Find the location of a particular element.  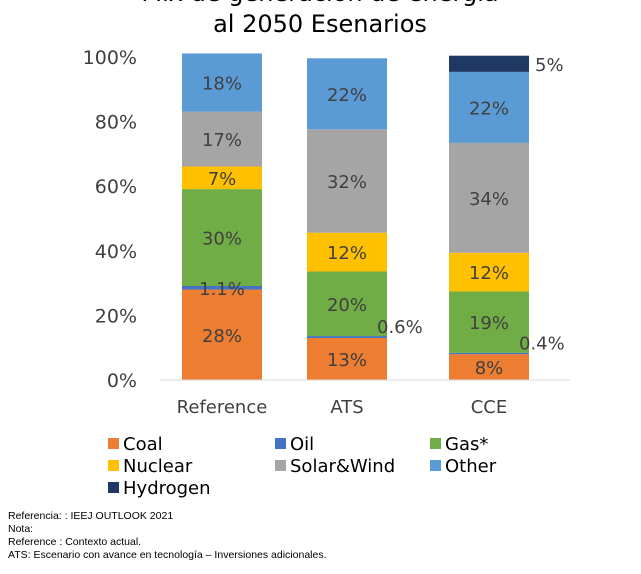

legend-swatch-solar-wind is located at coordinates (280, 465).